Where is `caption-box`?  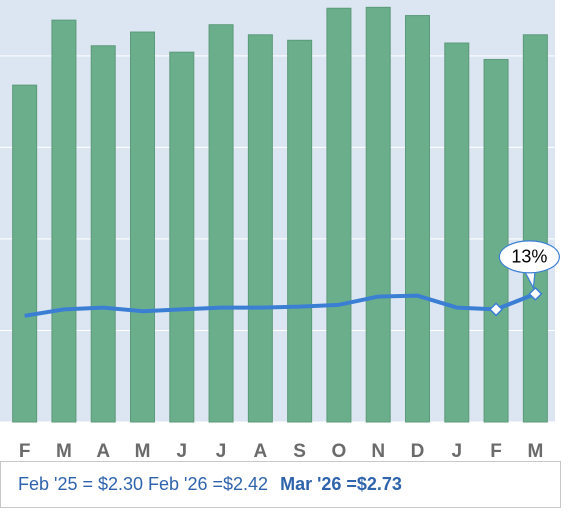
caption-box is located at coordinates (280, 484).